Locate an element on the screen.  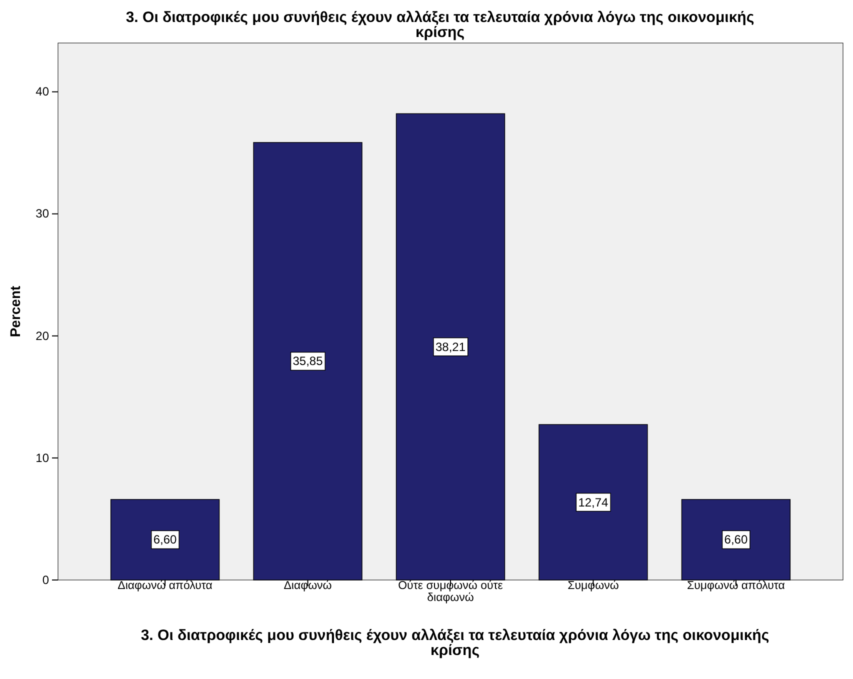
y-tick-label: 0 is located at coordinates (46, 579).